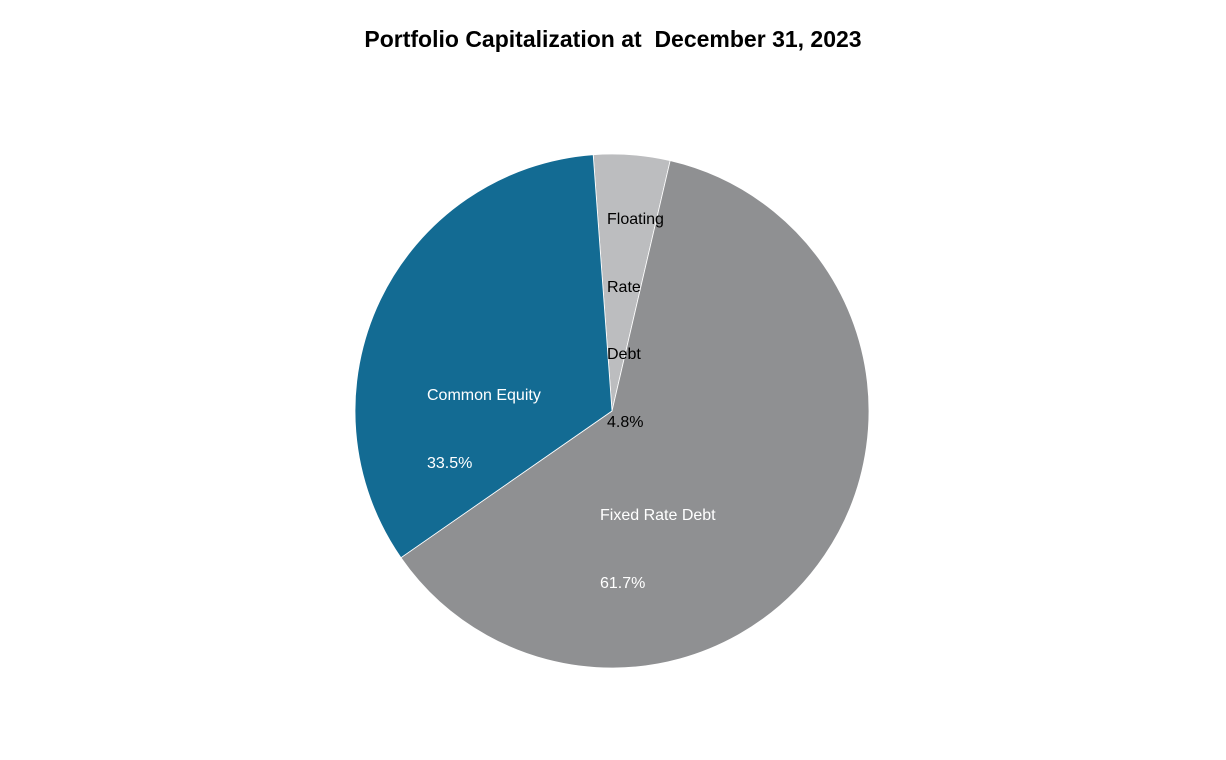 This screenshot has height=760, width=1226. I want to click on slice-common-equity, so click(483, 356).